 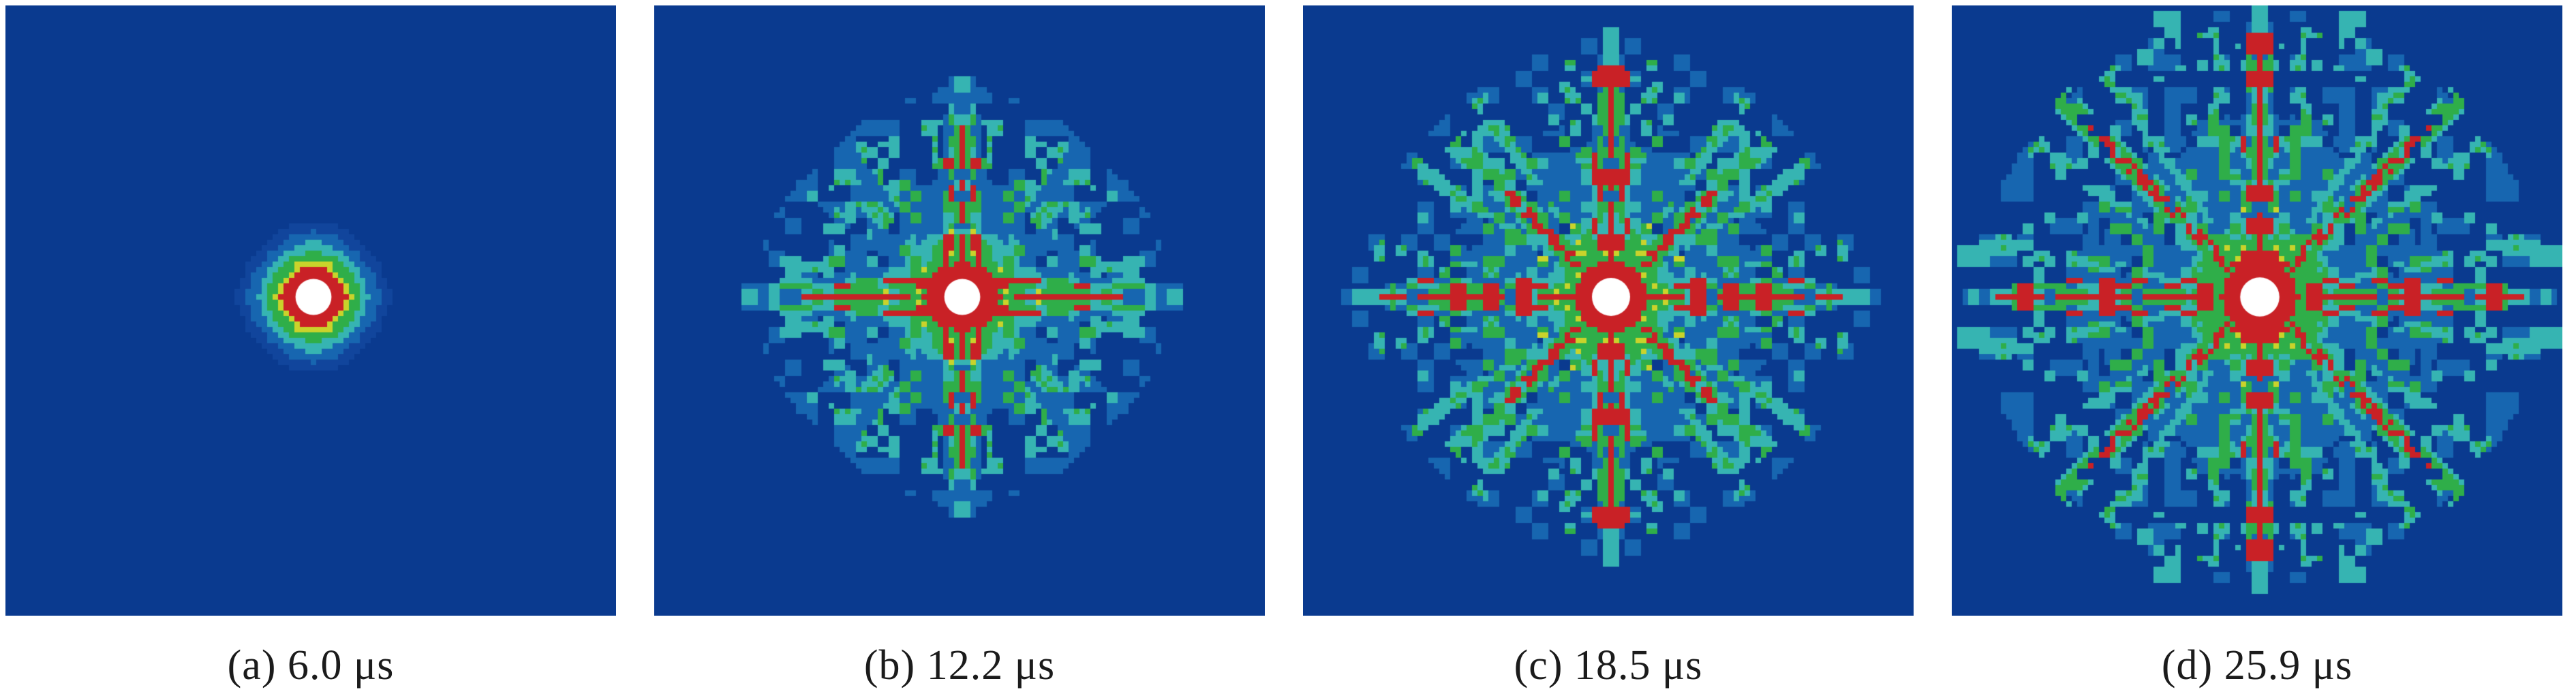 What do you see at coordinates (311, 665) in the screenshot?
I see `panel-a-caption: (a) 6.0 μs` at bounding box center [311, 665].